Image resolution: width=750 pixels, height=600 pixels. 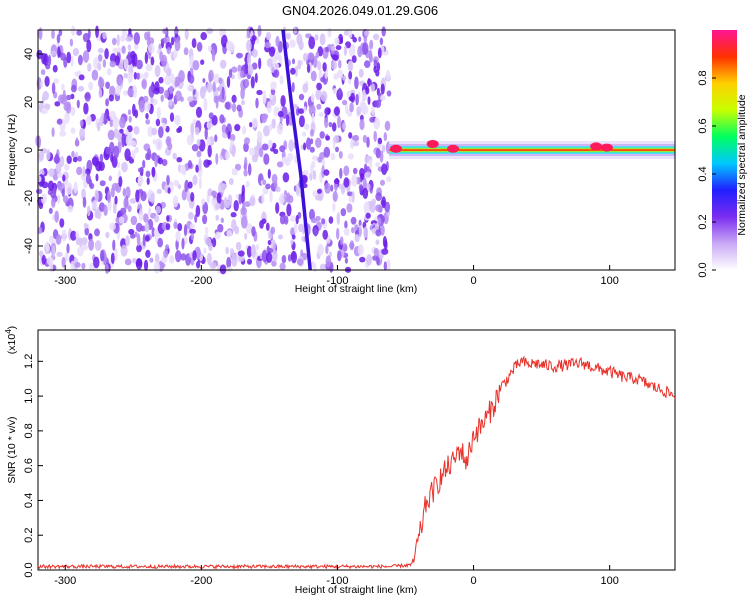 What do you see at coordinates (703, 173) in the screenshot?
I see `colorbar-tick-label: 0.4` at bounding box center [703, 173].